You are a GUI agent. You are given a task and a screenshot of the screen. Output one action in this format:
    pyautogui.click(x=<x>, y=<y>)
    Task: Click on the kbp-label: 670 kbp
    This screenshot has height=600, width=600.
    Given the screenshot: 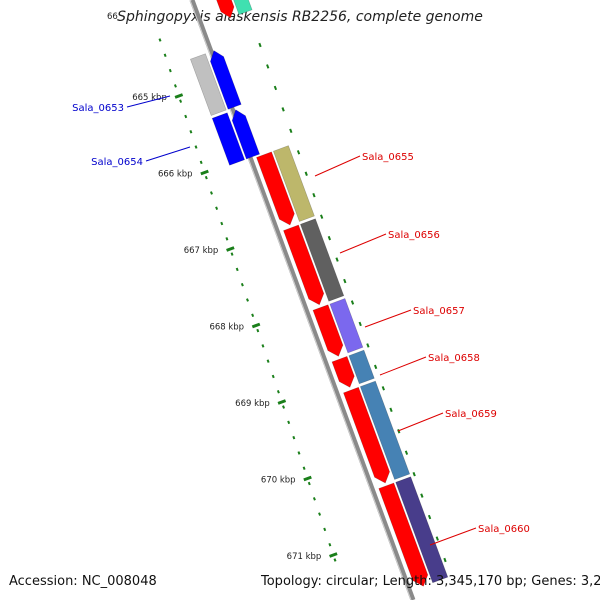 What is the action you would take?
    pyautogui.click(x=278, y=481)
    